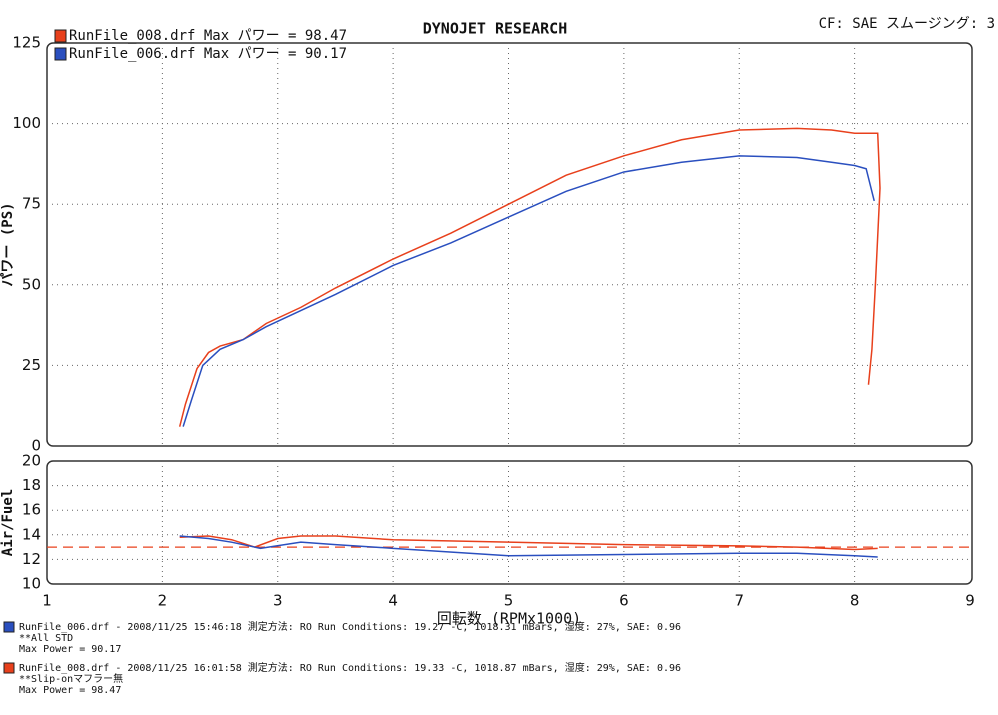 The image size is (998, 715). What do you see at coordinates (31, 204) in the screenshot?
I see `y-tick-label: 75` at bounding box center [31, 204].